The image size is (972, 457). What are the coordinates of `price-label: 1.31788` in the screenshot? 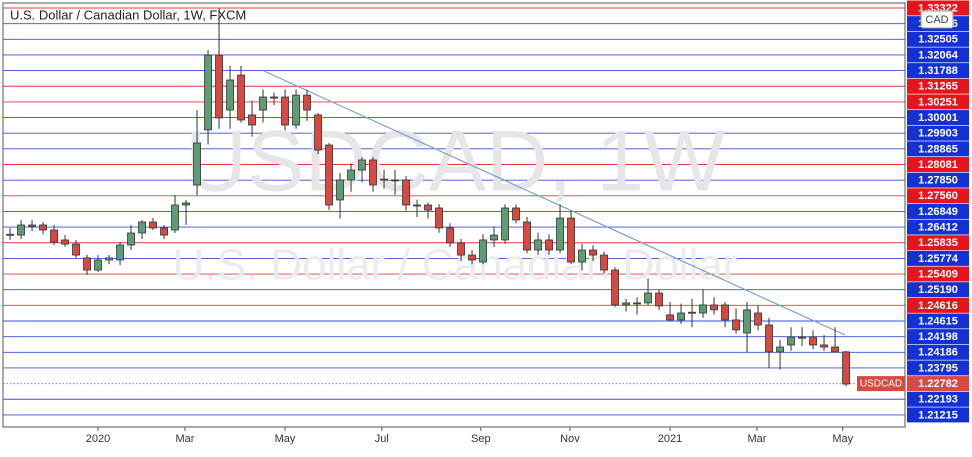 It's located at (938, 71).